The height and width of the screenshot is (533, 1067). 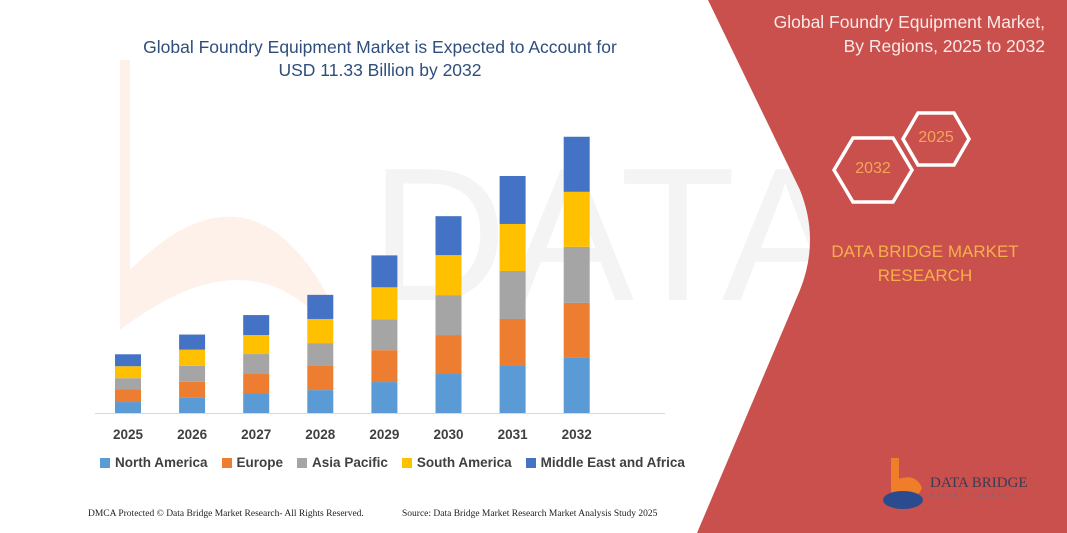 What do you see at coordinates (192, 373) in the screenshot?
I see `bar-segment-2026-asia-pacific` at bounding box center [192, 373].